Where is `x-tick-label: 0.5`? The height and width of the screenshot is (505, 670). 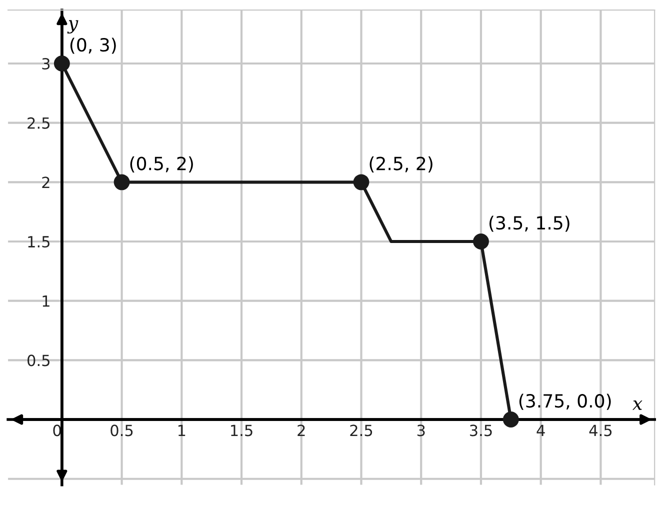 x-tick-label: 0.5 is located at coordinates (121, 430).